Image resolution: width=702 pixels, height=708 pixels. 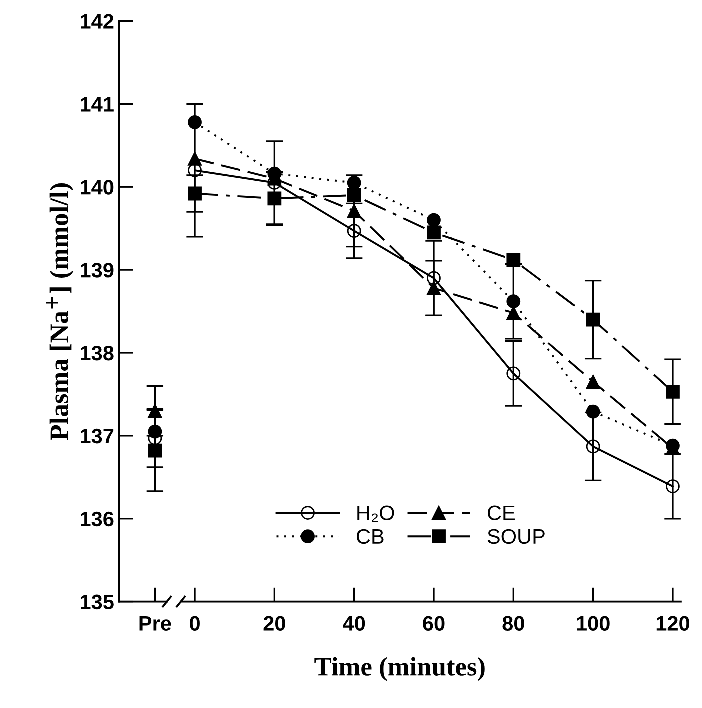 I want to click on x-tick-label: 20, so click(x=275, y=623).